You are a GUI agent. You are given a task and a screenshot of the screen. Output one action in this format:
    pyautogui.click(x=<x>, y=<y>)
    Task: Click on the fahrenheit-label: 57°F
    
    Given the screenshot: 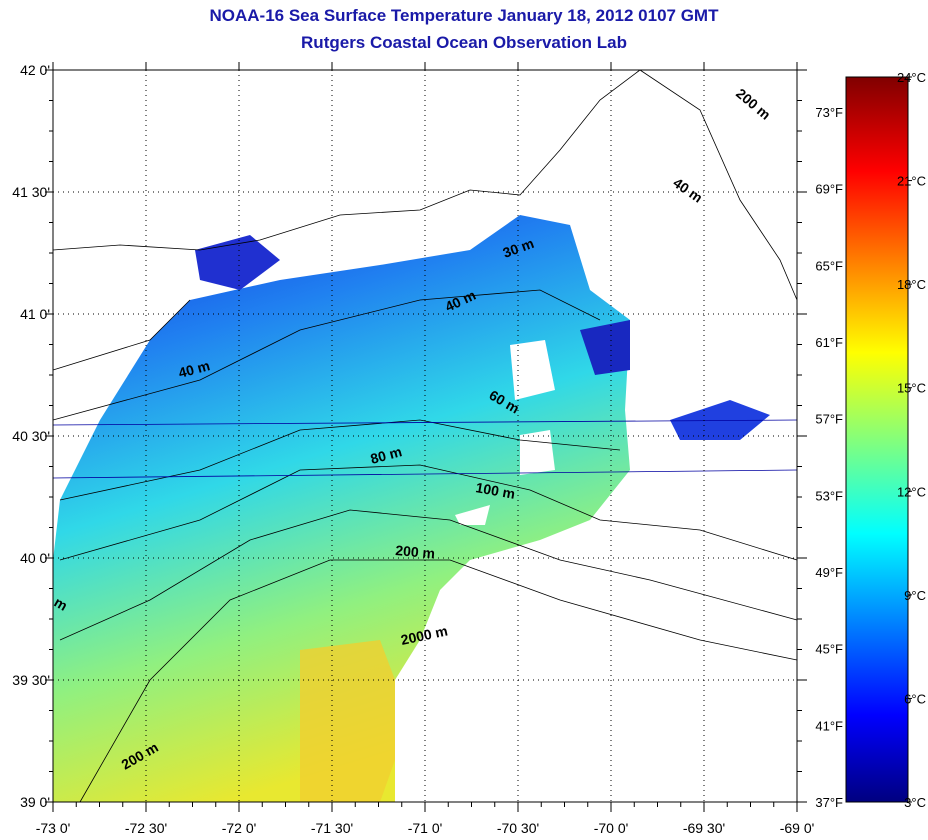 What is the action you would take?
    pyautogui.click(x=829, y=419)
    